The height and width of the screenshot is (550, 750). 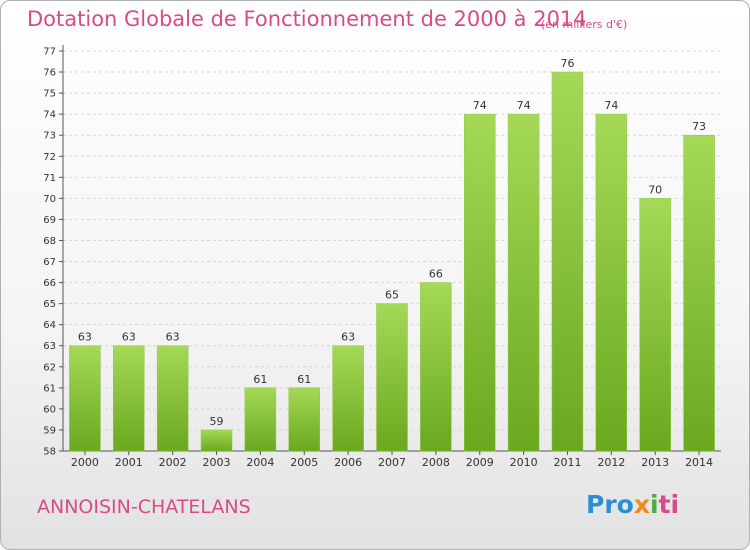 I want to click on bar-2012, so click(x=611, y=282).